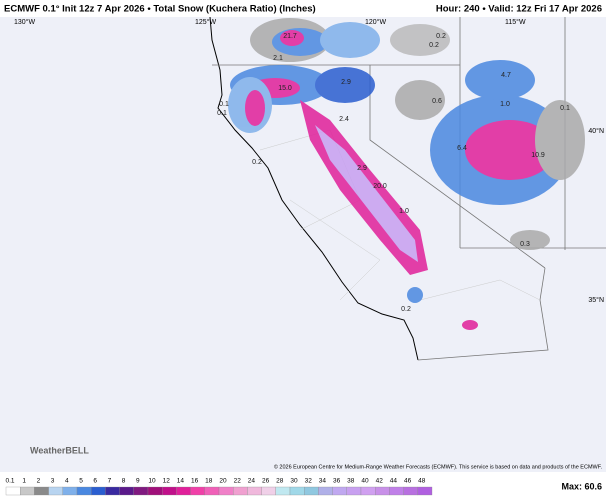 Image resolution: width=606 pixels, height=500 pixels. What do you see at coordinates (238, 481) in the screenshot?
I see `legend-level: 22` at bounding box center [238, 481].